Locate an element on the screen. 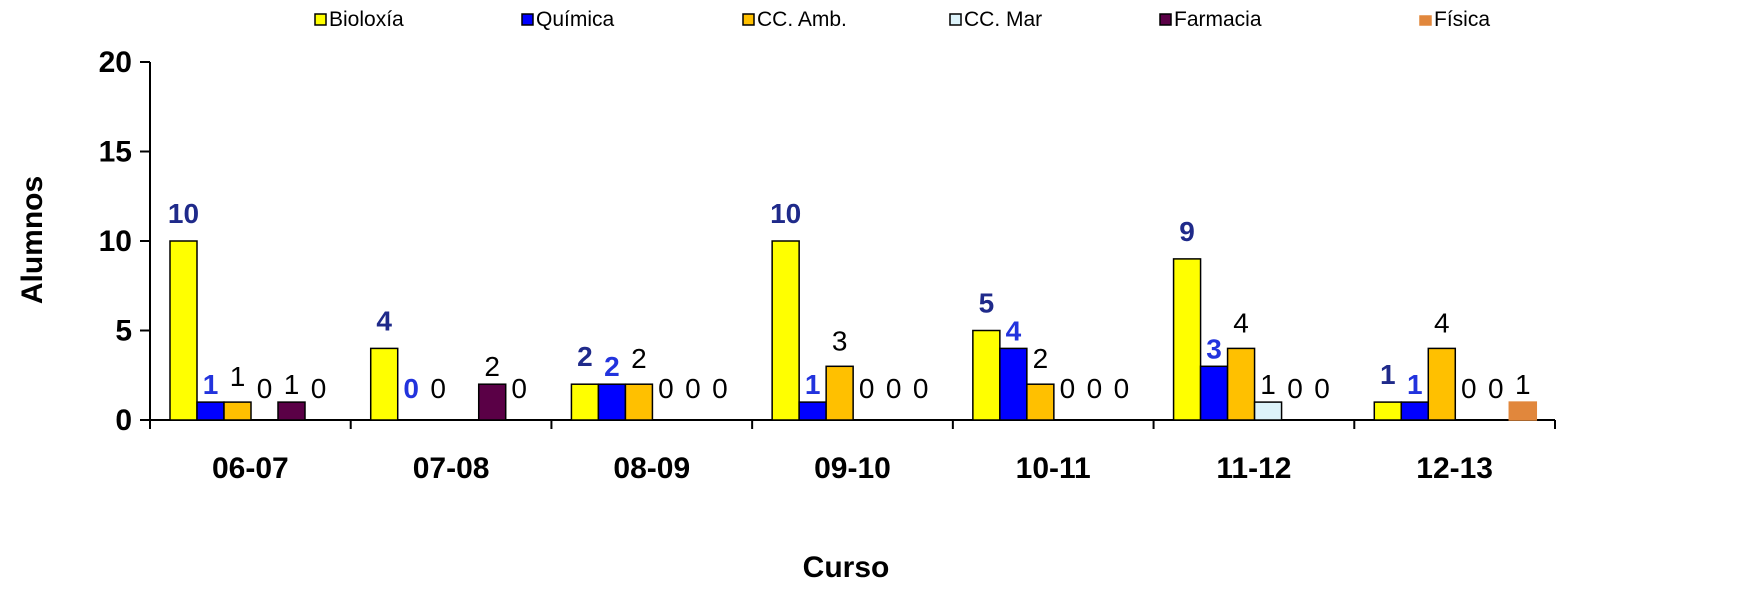 The width and height of the screenshot is (1760, 591). data-label-bioloxia-09-10: 10 is located at coordinates (785, 213).